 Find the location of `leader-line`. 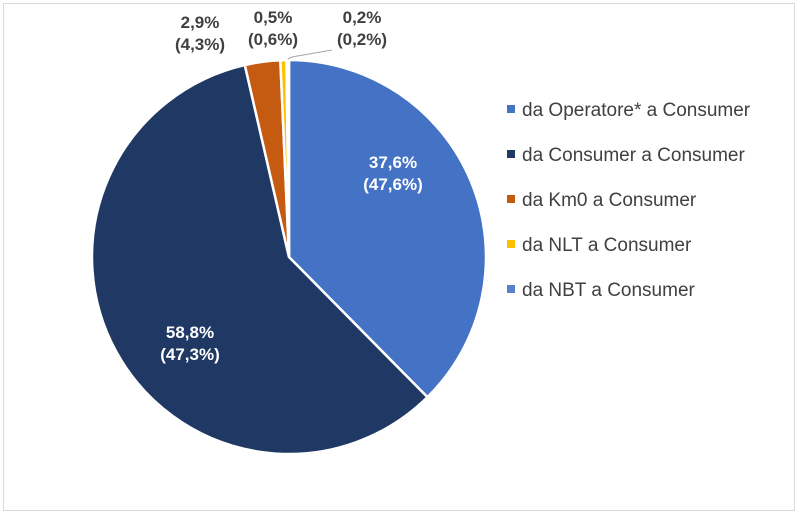

leader-line is located at coordinates (310, 54).